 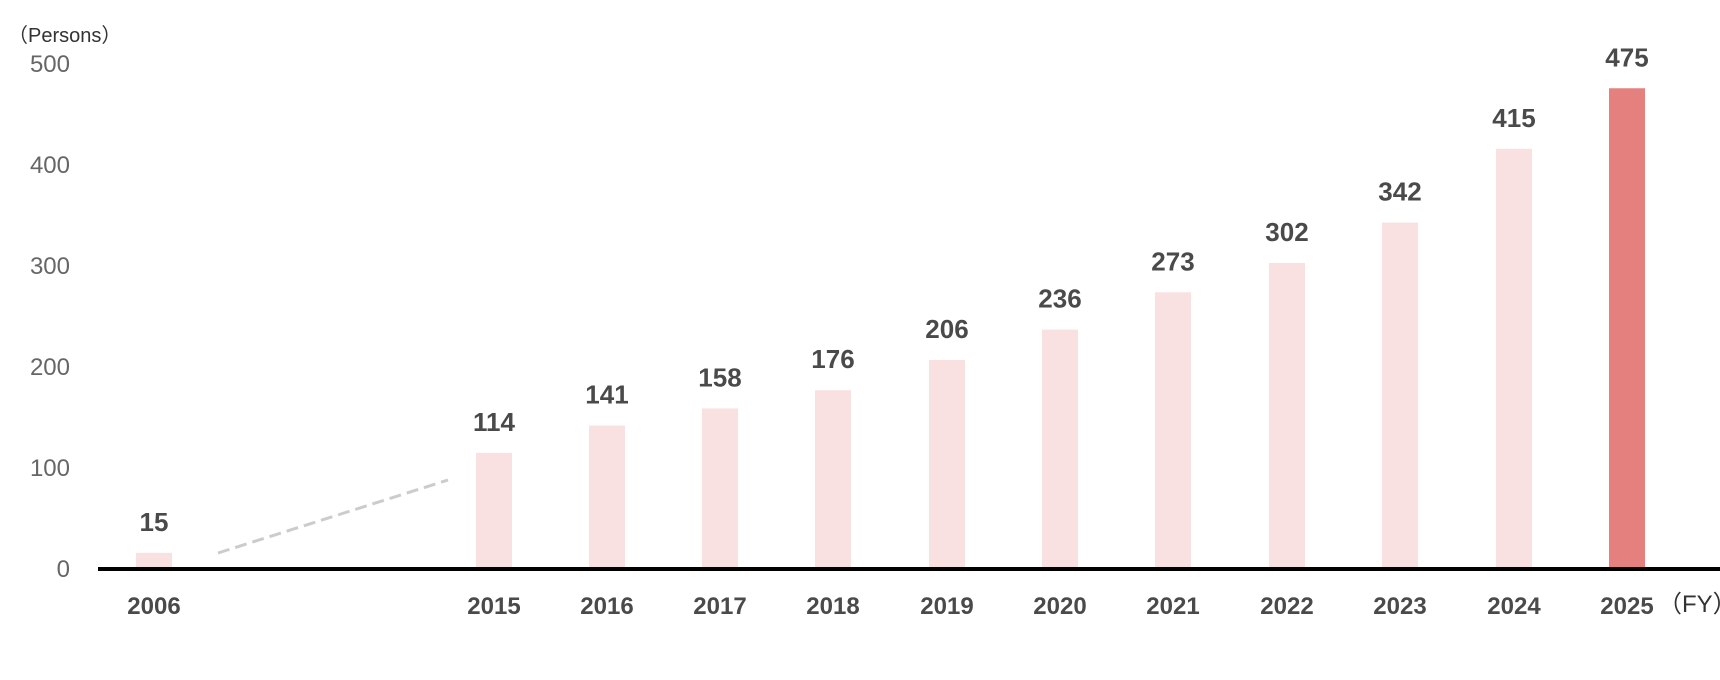 What do you see at coordinates (494, 422) in the screenshot?
I see `data-label-2015: 114` at bounding box center [494, 422].